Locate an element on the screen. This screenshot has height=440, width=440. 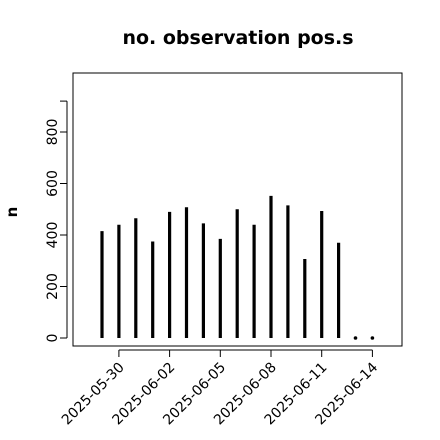
y-tick-label: 800 is located at coordinates (53, 132).